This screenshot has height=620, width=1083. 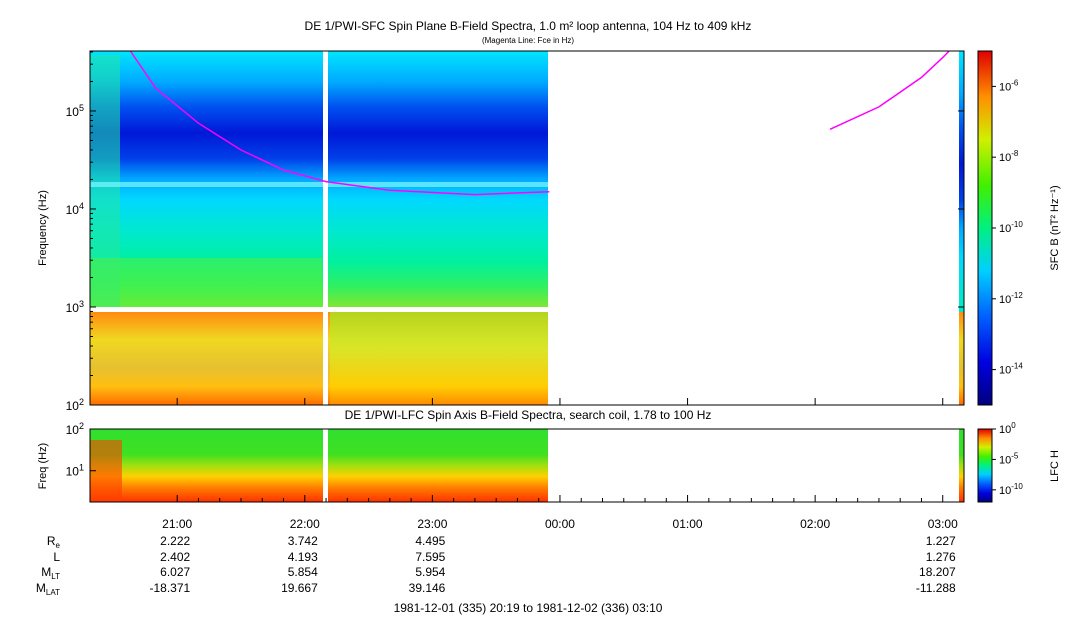 I want to click on lfc-panel-frame, so click(x=527, y=465).